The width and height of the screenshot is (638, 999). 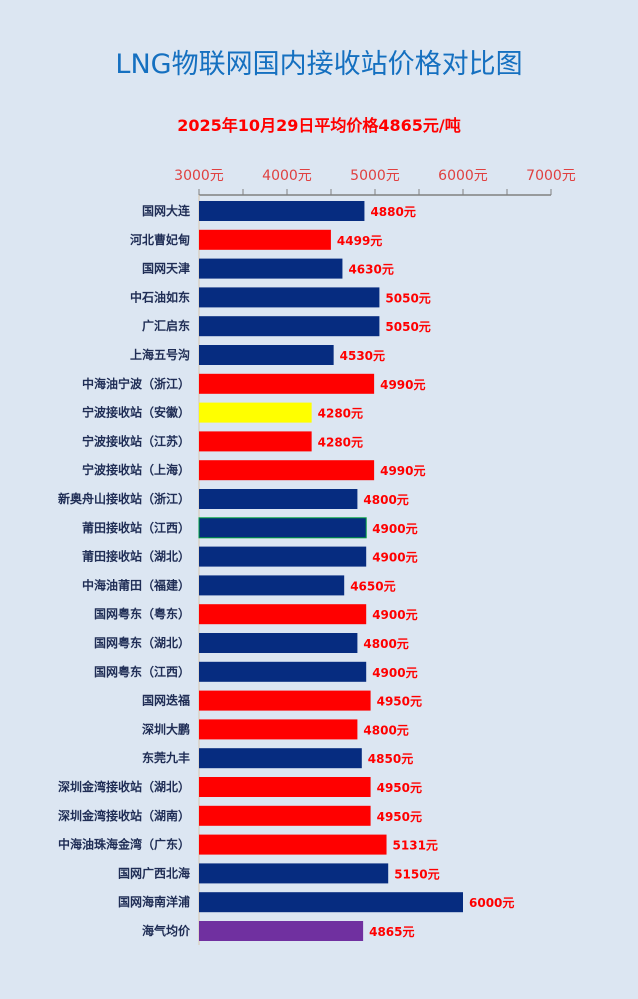 What do you see at coordinates (142, 642) in the screenshot?
I see `category-label: 国网粤东（湖北）` at bounding box center [142, 642].